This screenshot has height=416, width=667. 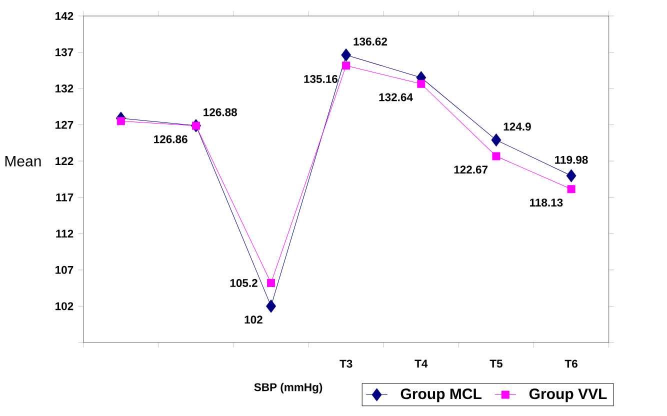 What do you see at coordinates (65, 270) in the screenshot?
I see `y-tick-label: 107` at bounding box center [65, 270].